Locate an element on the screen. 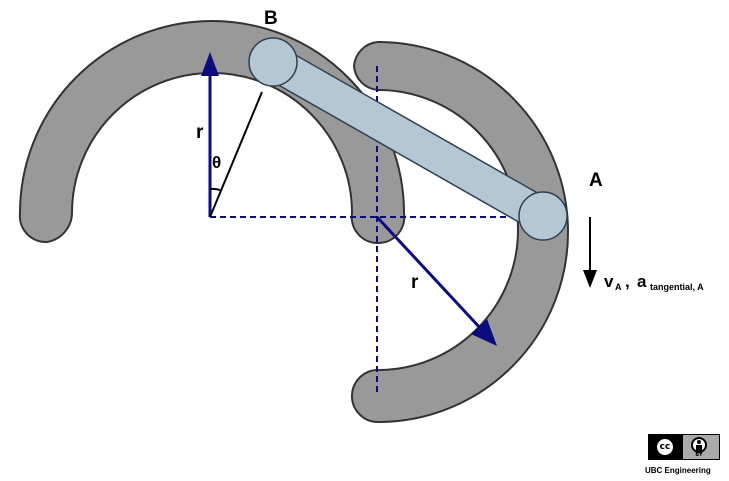 The height and width of the screenshot is (481, 729). theta-angle-arc is located at coordinates (215, 189).